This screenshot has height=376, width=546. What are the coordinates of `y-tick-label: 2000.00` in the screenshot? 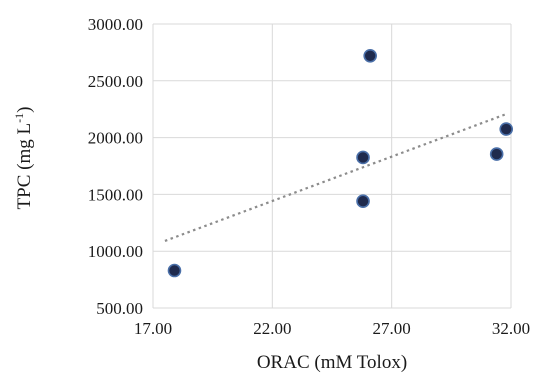 It's located at (115, 138).